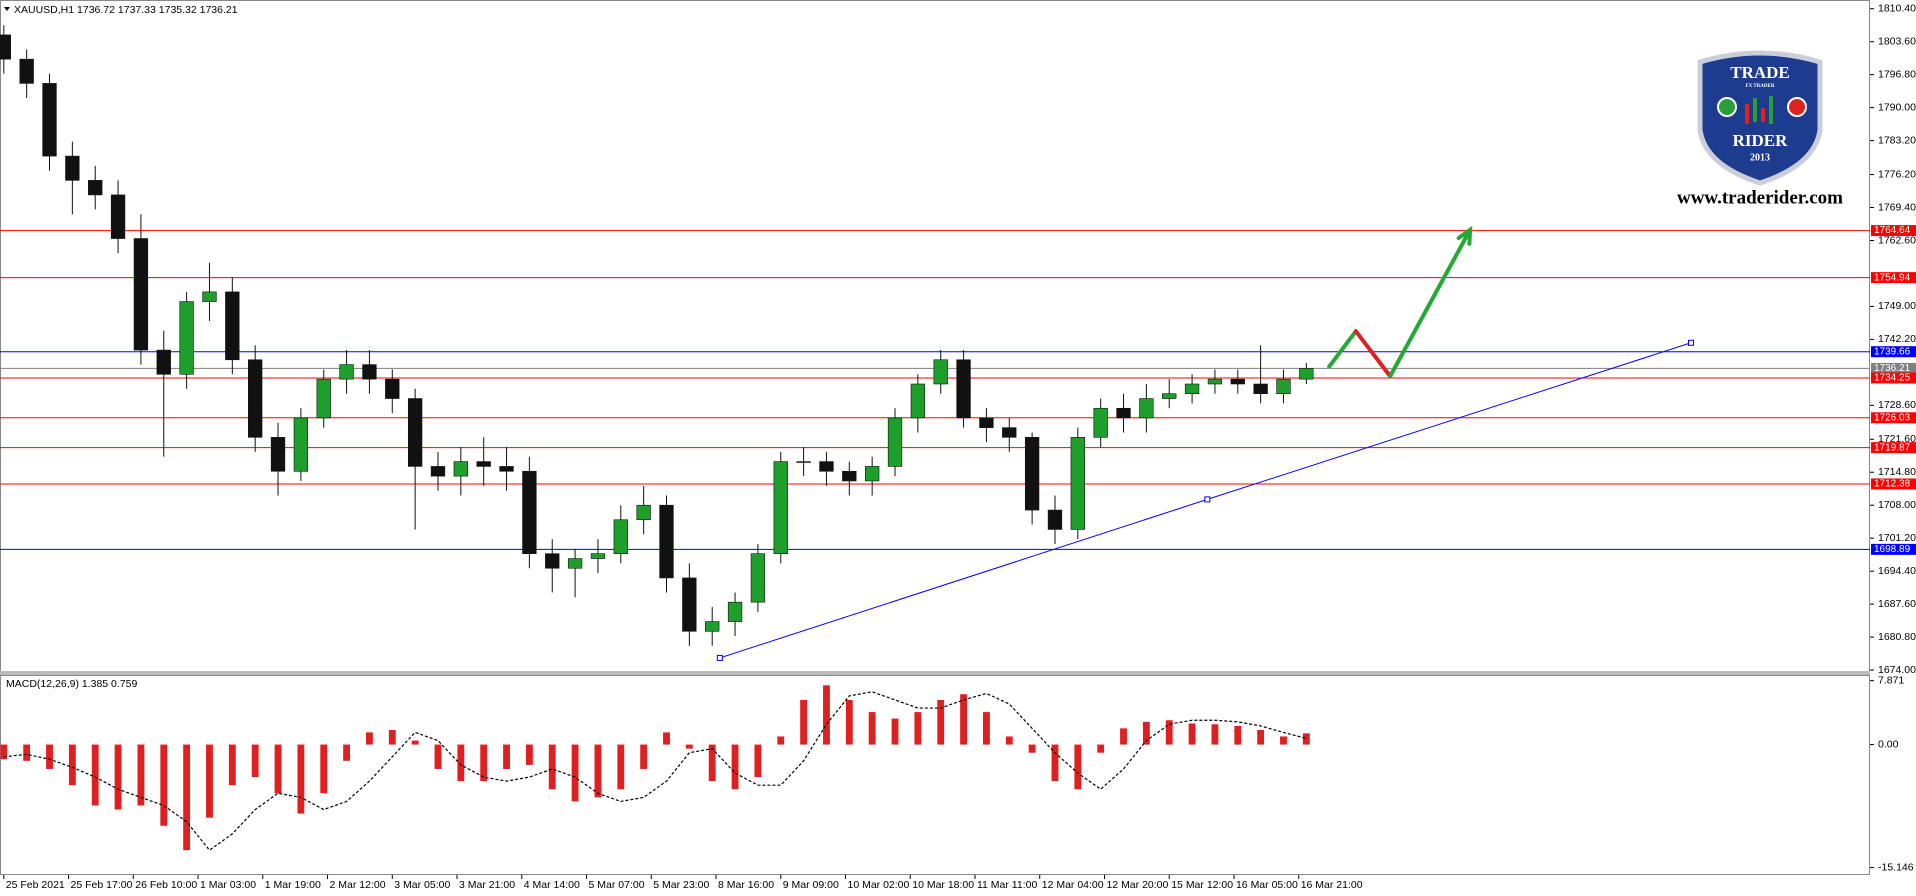 This screenshot has height=896, width=1916. I want to click on x-tick-label: 10 Mar 18:00, so click(943, 885).